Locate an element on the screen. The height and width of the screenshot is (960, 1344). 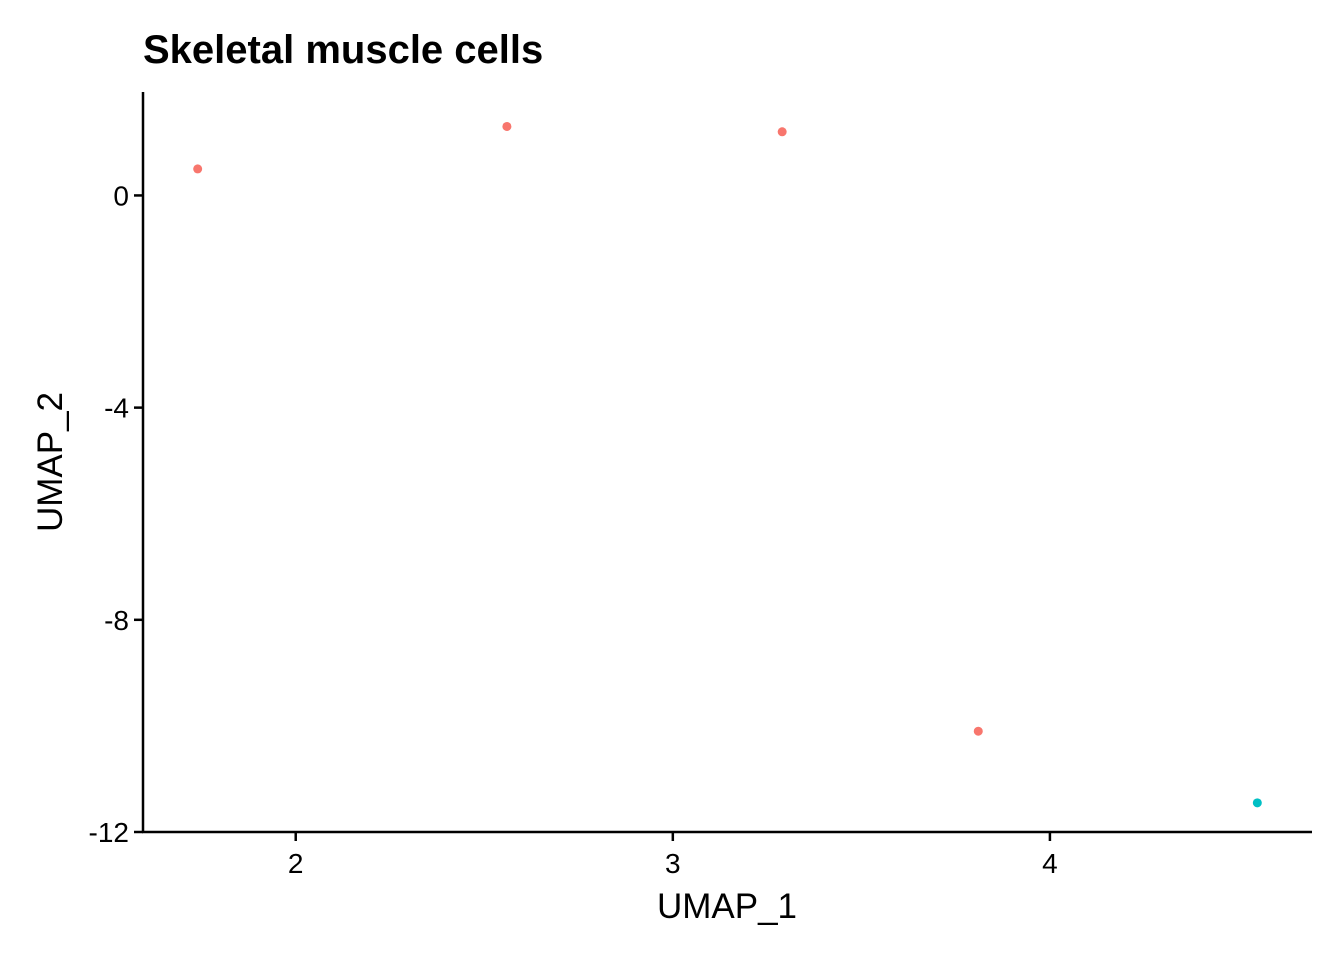
y-tick-label: -12 is located at coordinates (109, 832).